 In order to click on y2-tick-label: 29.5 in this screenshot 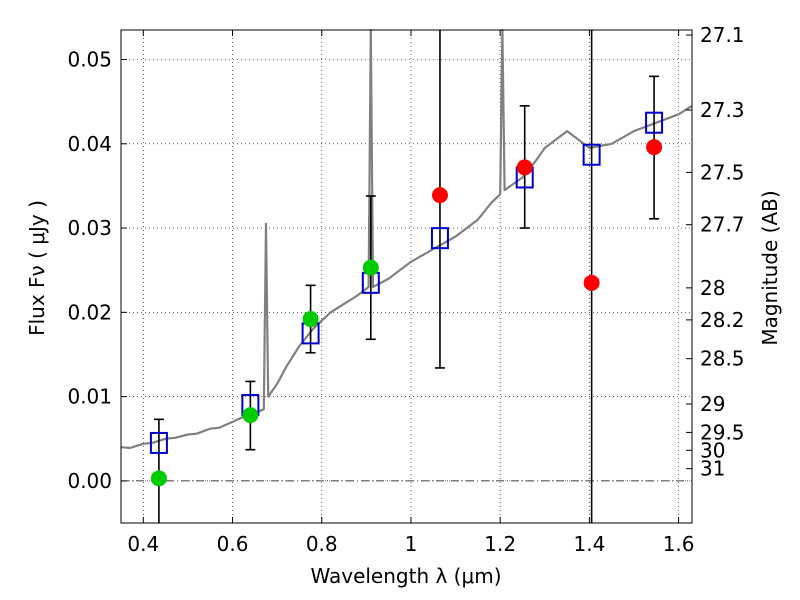, I will do `click(722, 432)`.